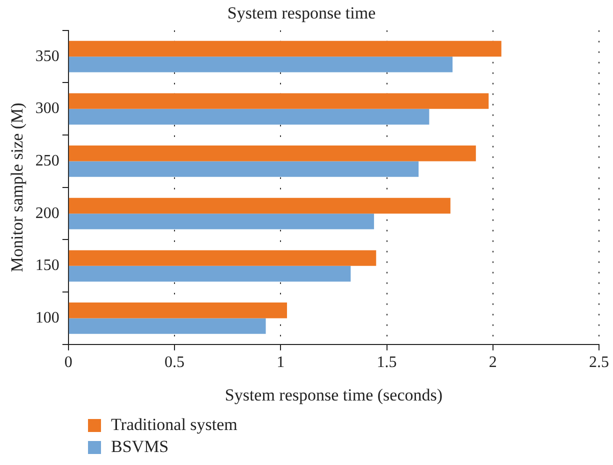 This screenshot has width=613, height=465. What do you see at coordinates (333, 394) in the screenshot?
I see `x-axis-title: System response time (seconds)` at bounding box center [333, 394].